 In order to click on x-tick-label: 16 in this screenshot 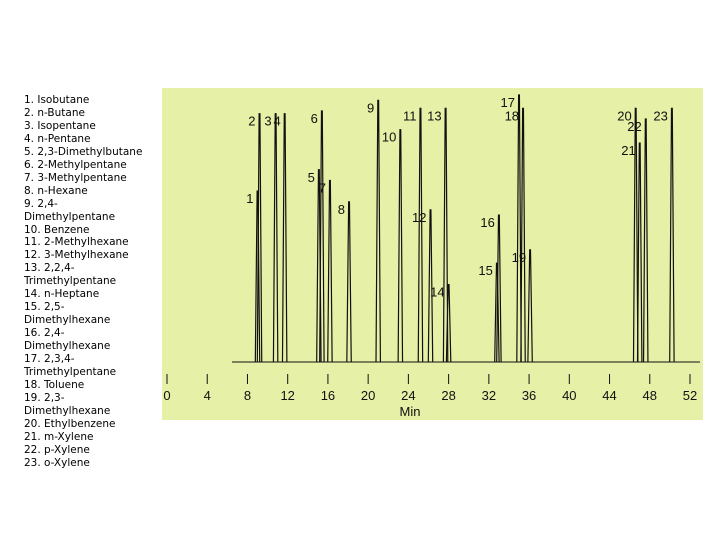, I will do `click(328, 395)`.